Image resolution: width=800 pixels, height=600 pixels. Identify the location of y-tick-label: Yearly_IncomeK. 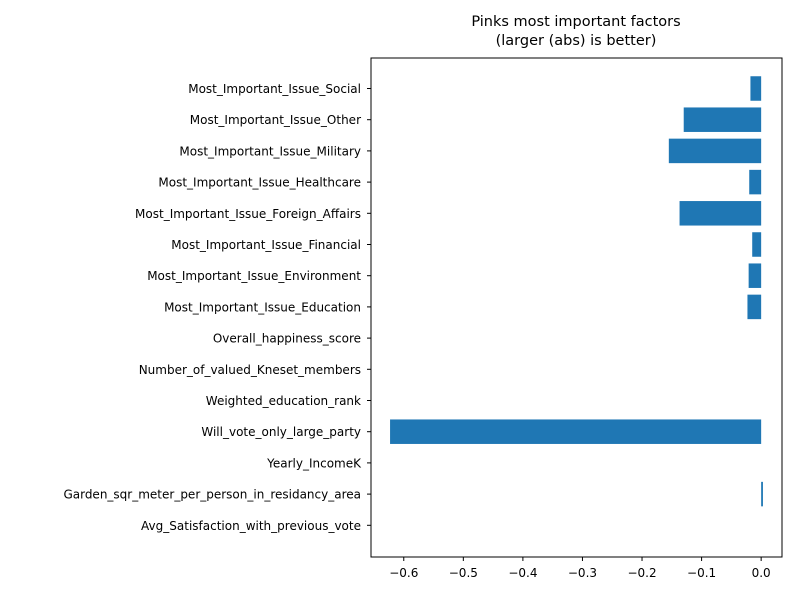
(314, 463).